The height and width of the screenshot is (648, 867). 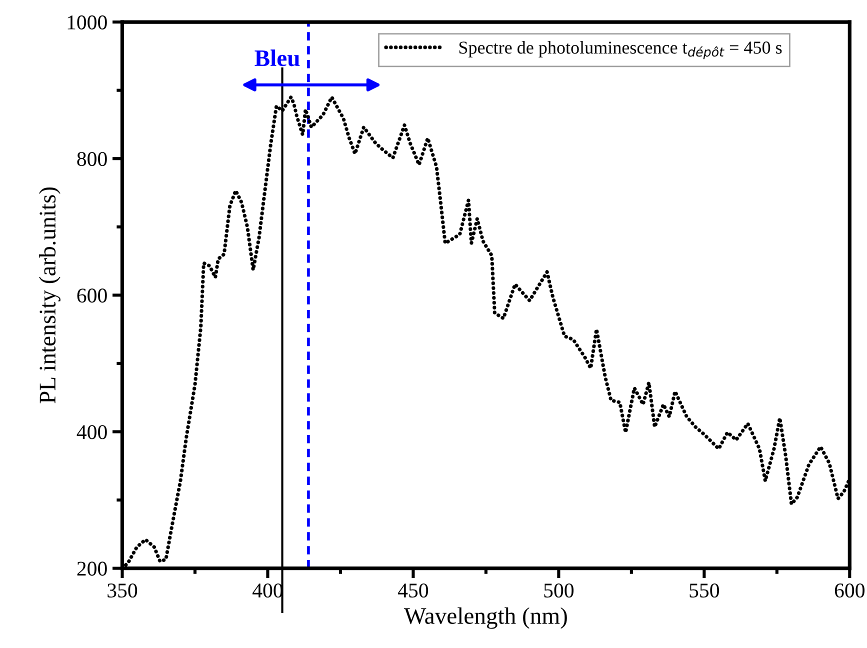 I want to click on x-axis-title: Wavelength (nm), so click(x=485, y=618).